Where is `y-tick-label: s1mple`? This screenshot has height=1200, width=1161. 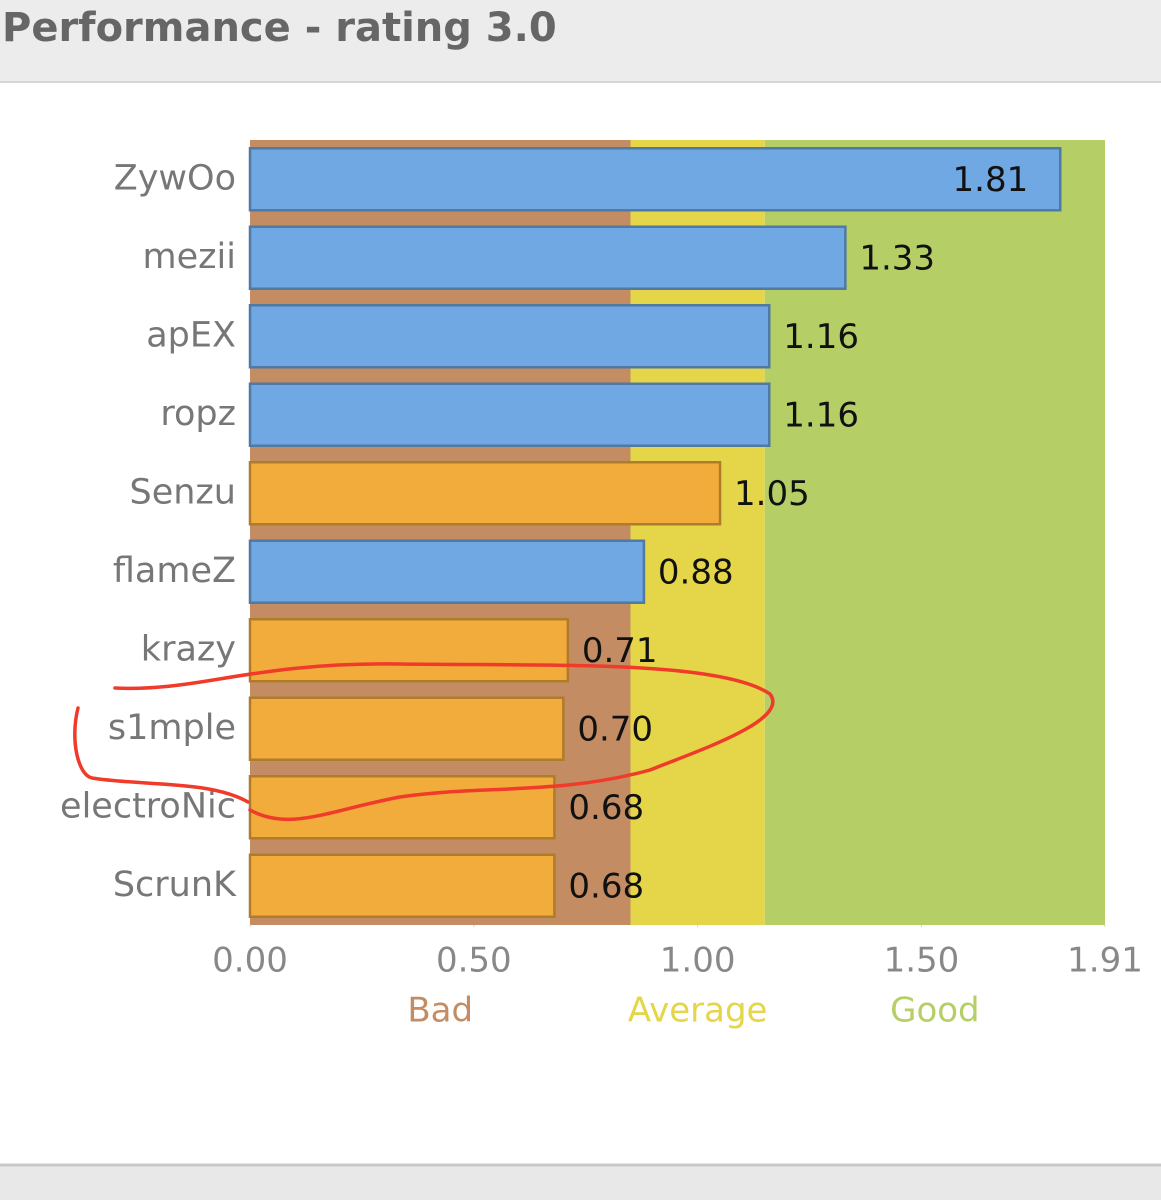
y-tick-label: s1mple is located at coordinates (172, 728).